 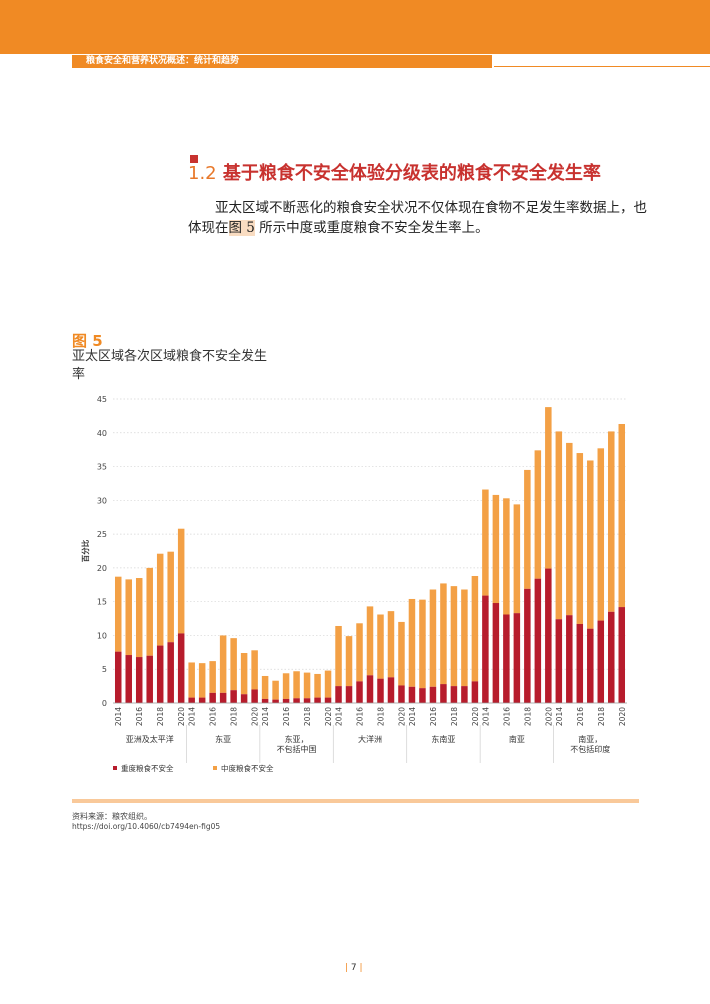 I want to click on page-number: | 7 |, so click(x=354, y=968).